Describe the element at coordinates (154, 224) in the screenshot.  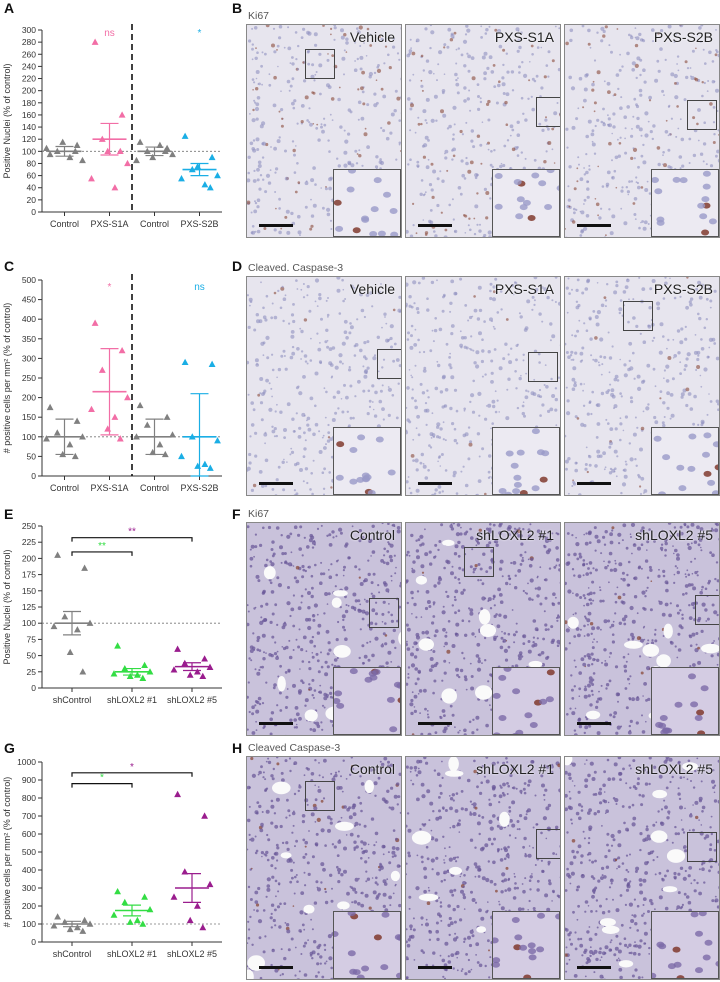
I see `x-tick-label: Control` at that location.